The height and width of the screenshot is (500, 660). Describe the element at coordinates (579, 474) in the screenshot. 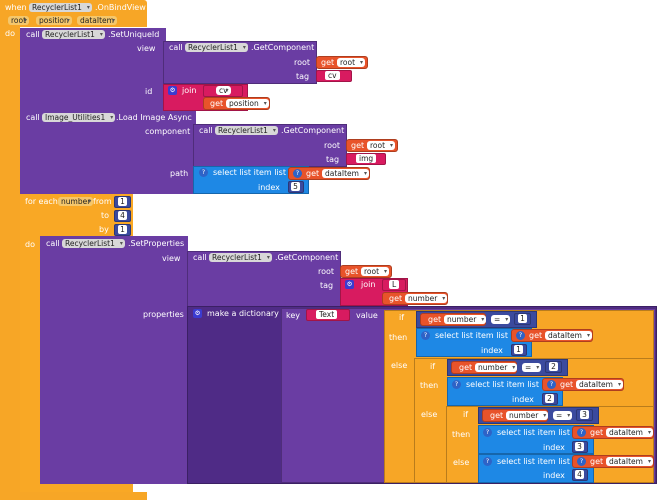

I see `select-else-index: 4` at that location.